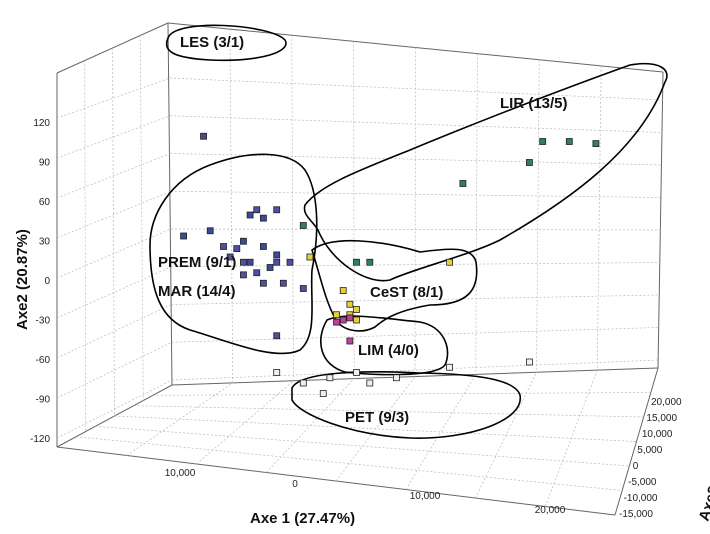 The image size is (710, 534). What do you see at coordinates (45, 202) in the screenshot?
I see `y-tick-label: 60` at bounding box center [45, 202].